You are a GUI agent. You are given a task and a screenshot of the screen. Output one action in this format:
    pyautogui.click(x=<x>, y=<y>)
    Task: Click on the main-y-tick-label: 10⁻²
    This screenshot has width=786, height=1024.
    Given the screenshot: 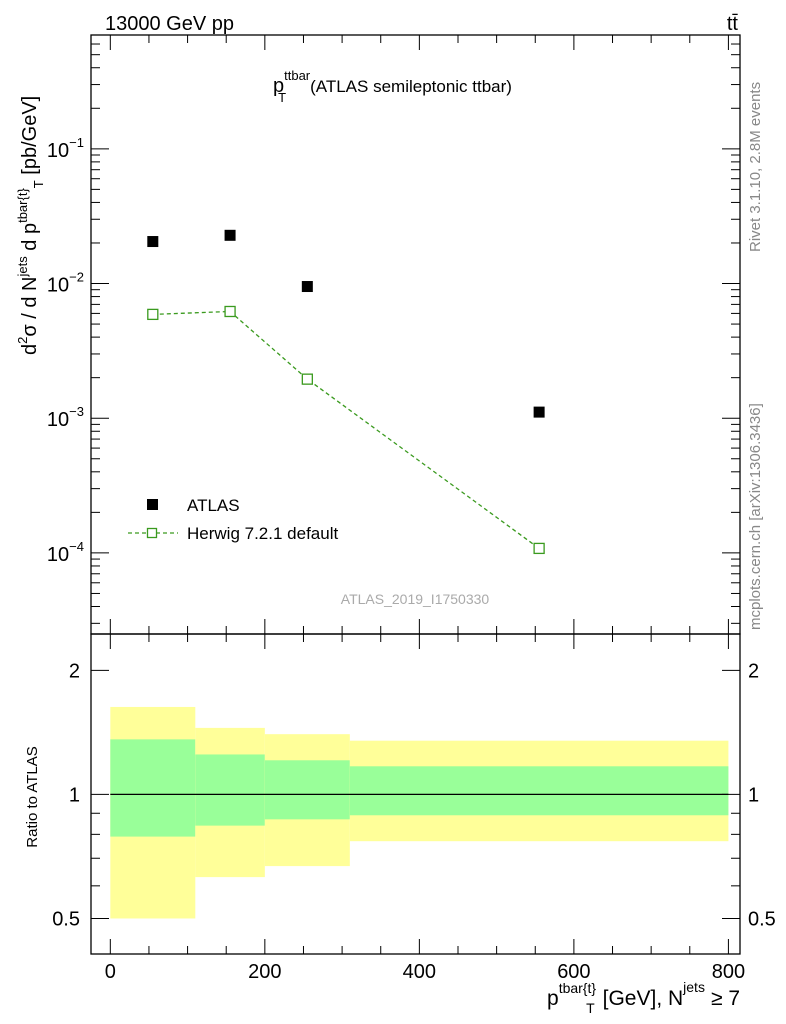 What is the action you would take?
    pyautogui.click(x=65, y=283)
    